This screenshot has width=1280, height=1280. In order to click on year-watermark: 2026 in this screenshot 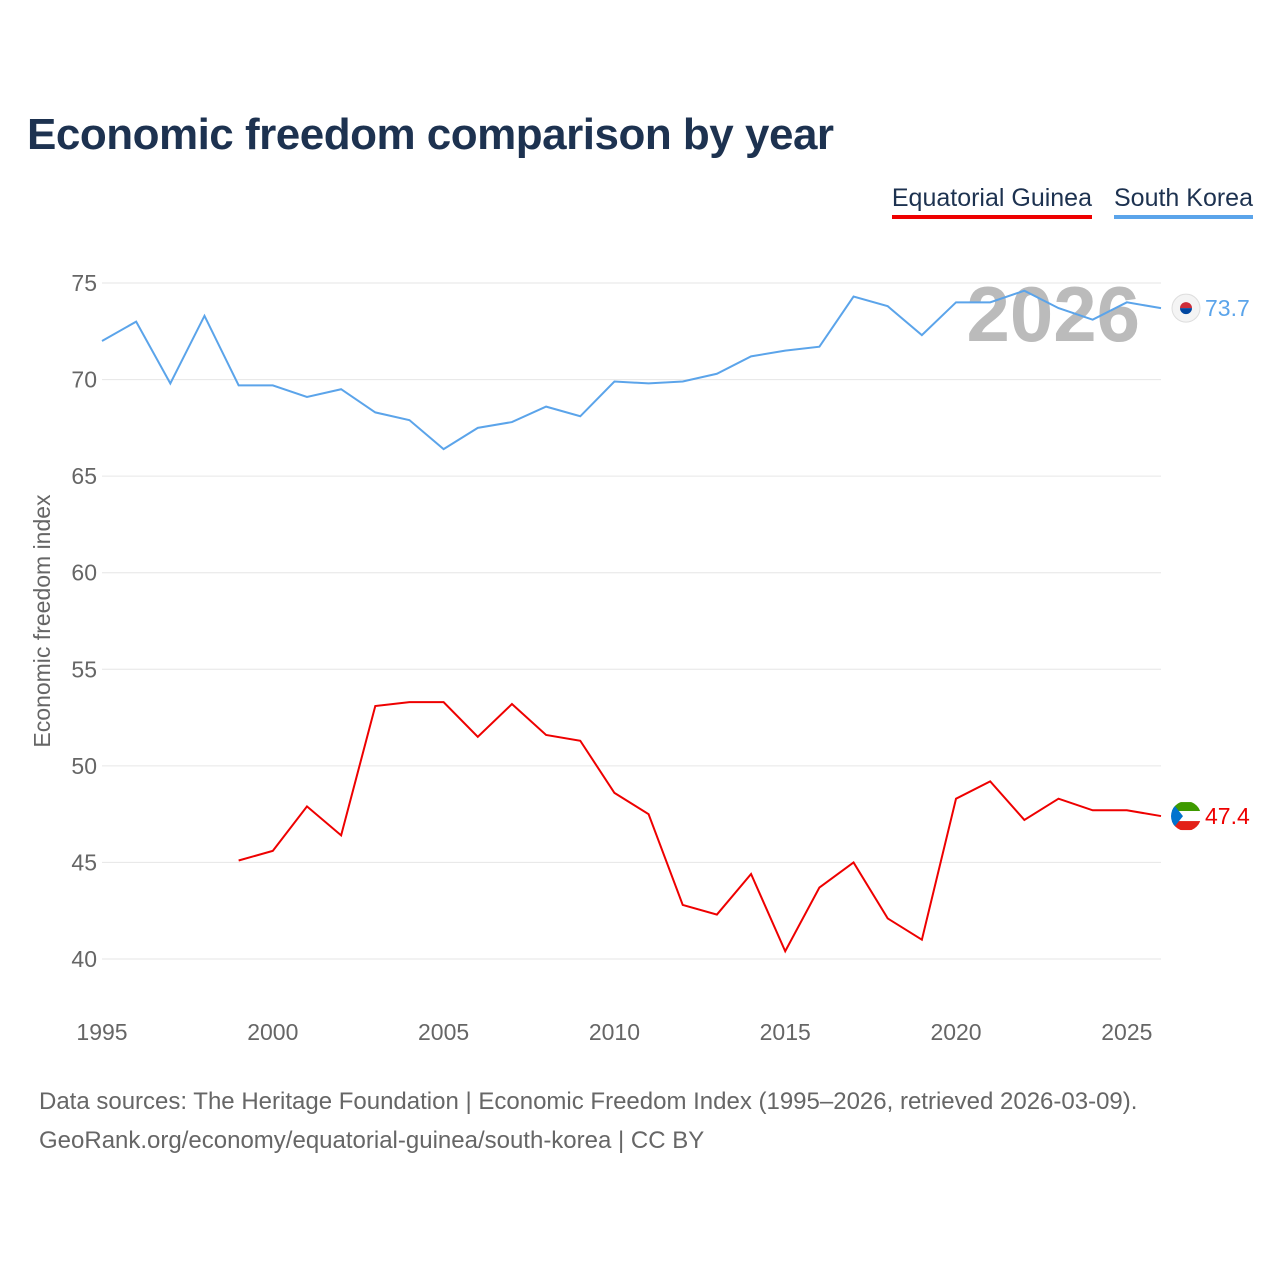, I will do `click(1053, 314)`.